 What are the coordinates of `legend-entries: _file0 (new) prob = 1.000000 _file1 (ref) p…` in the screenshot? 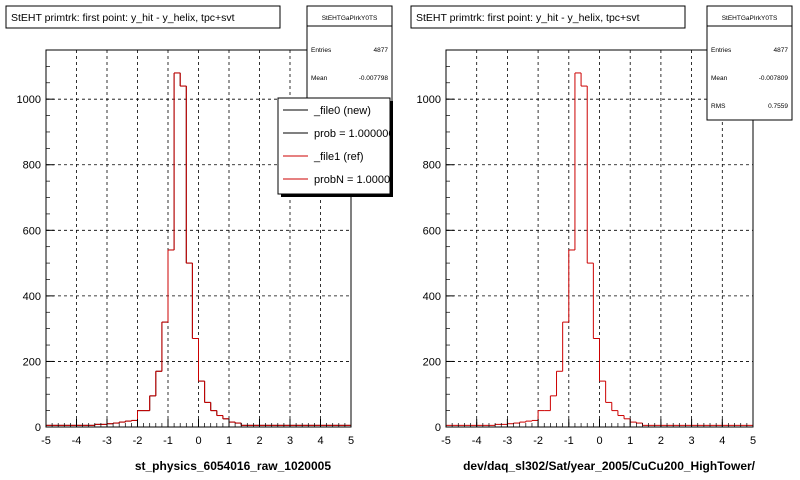 It's located at (342, 145).